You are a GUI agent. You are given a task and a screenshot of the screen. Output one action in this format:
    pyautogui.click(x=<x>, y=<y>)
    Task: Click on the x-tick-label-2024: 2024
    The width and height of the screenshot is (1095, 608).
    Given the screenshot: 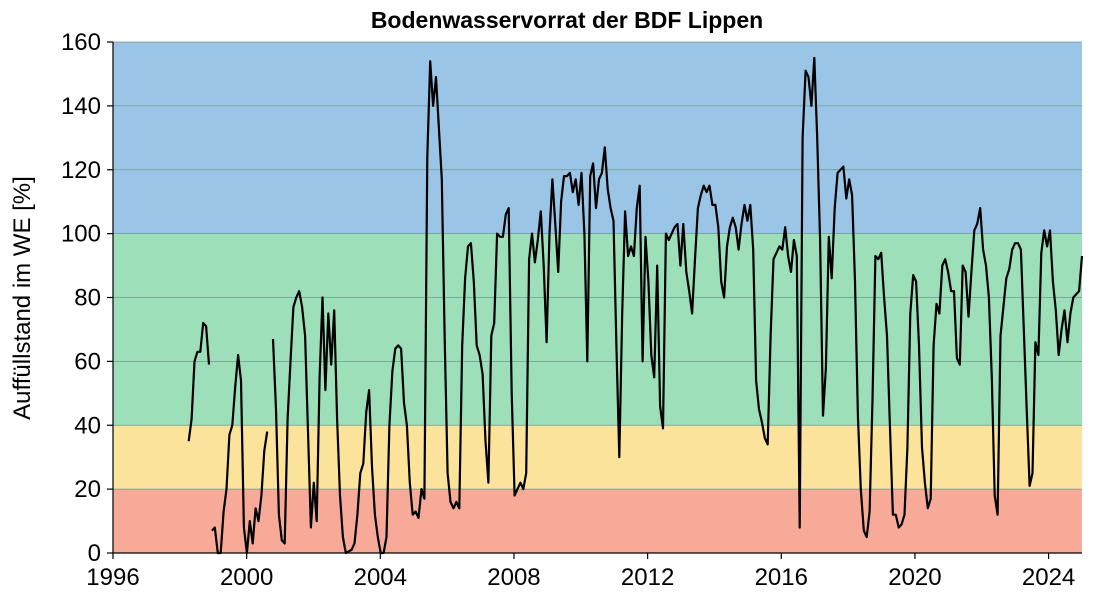 What is the action you would take?
    pyautogui.click(x=1048, y=577)
    